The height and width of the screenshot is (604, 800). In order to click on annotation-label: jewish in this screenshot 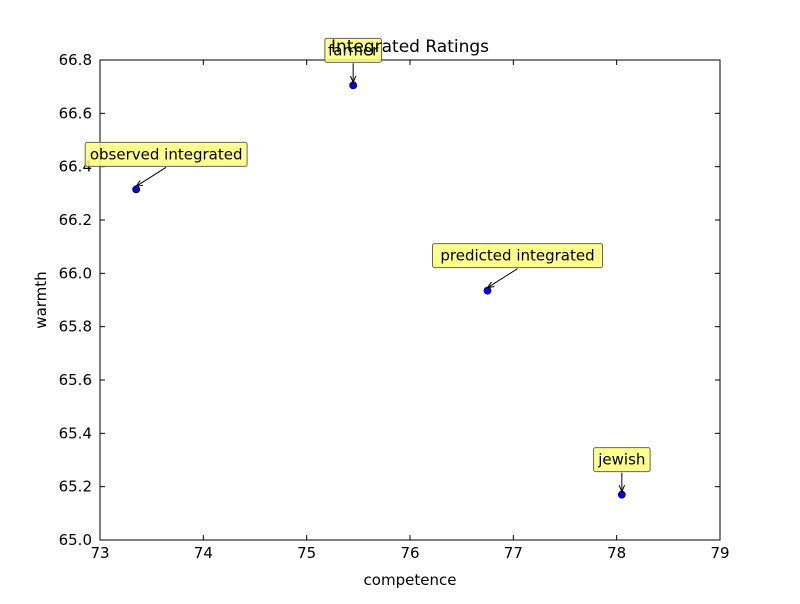, I will do `click(621, 460)`.